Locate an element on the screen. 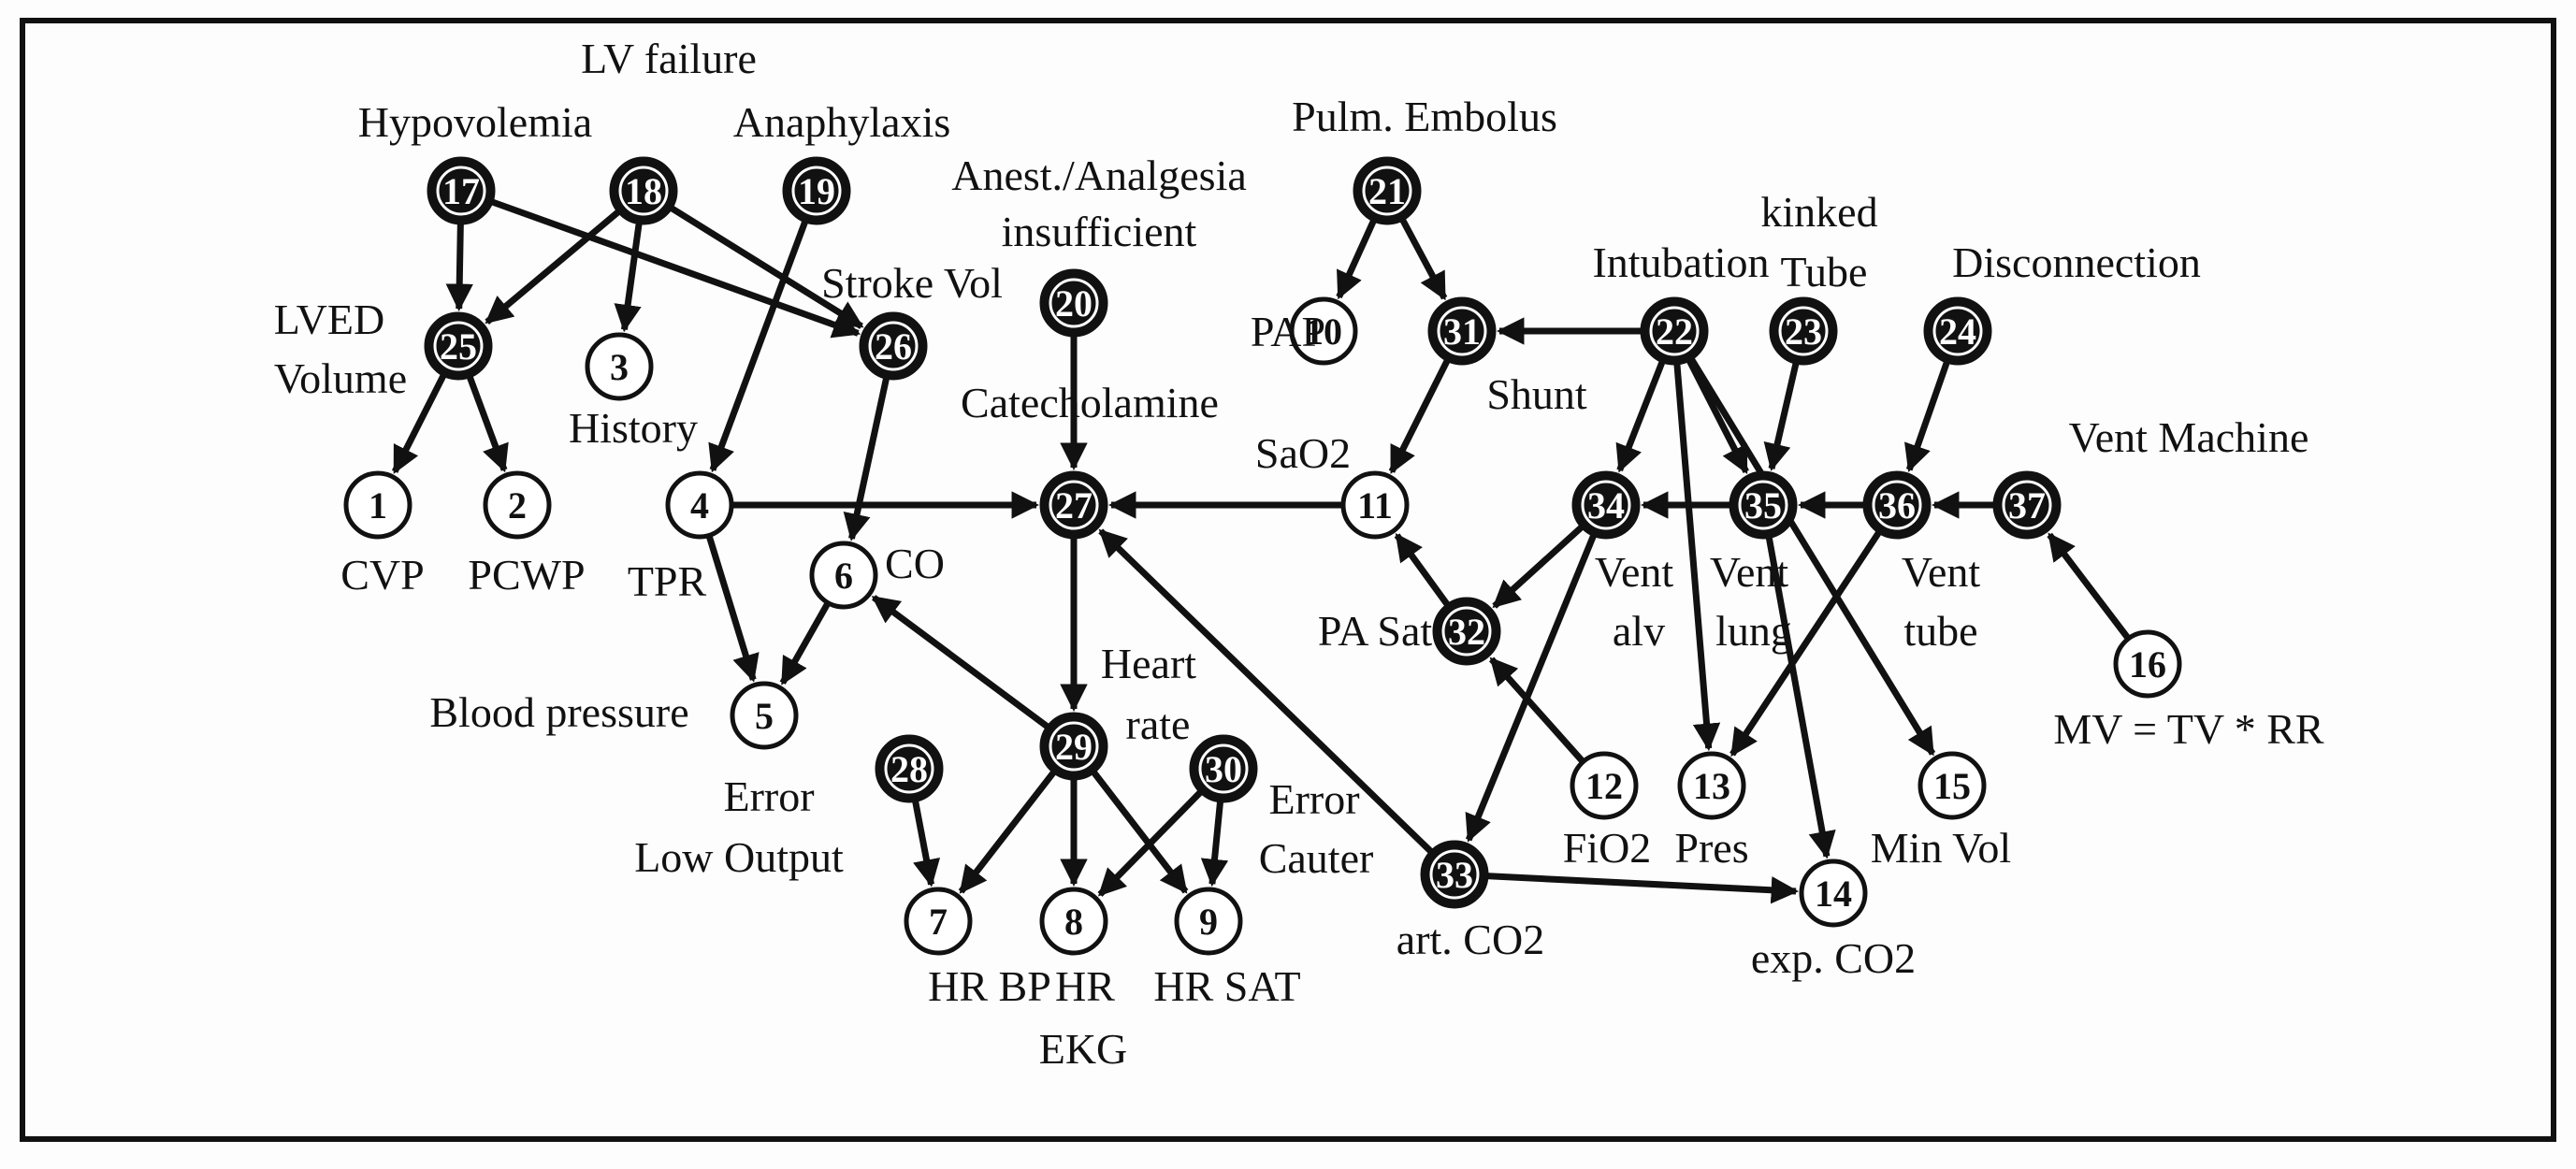  node-12: 12 is located at coordinates (1604, 785).